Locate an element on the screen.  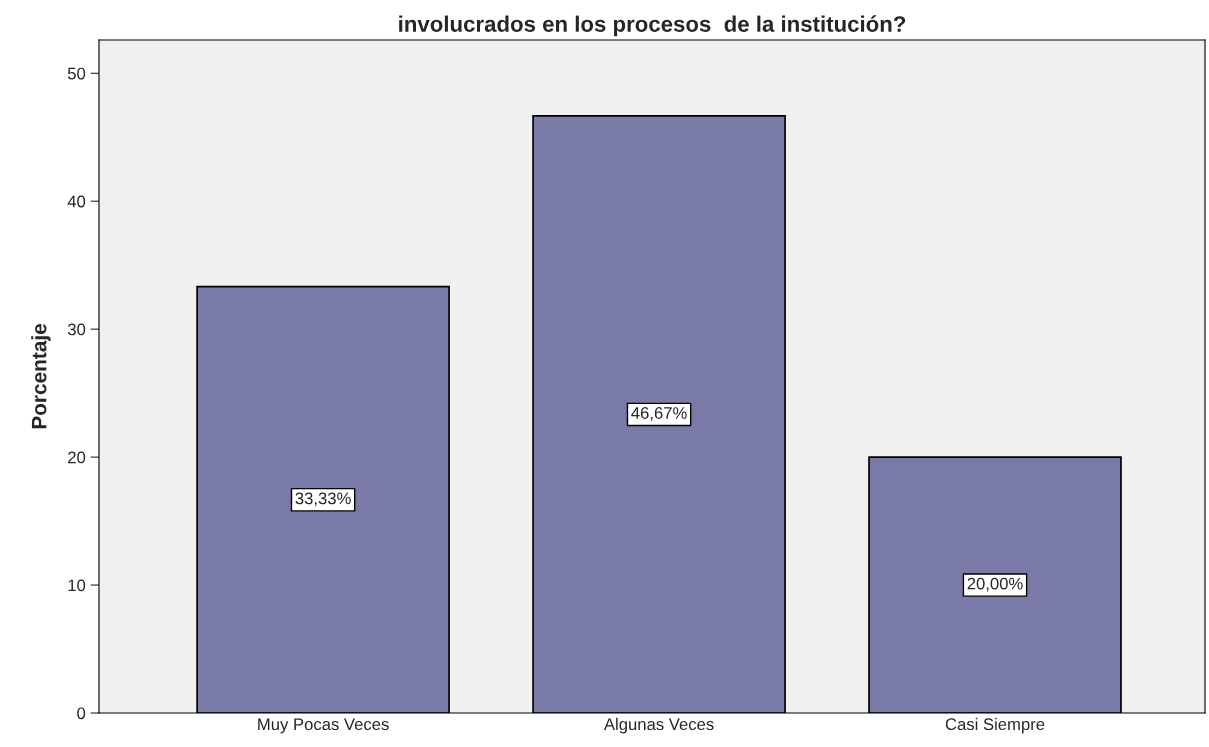
x-tick-label: Muy Pocas Veces is located at coordinates (323, 726).